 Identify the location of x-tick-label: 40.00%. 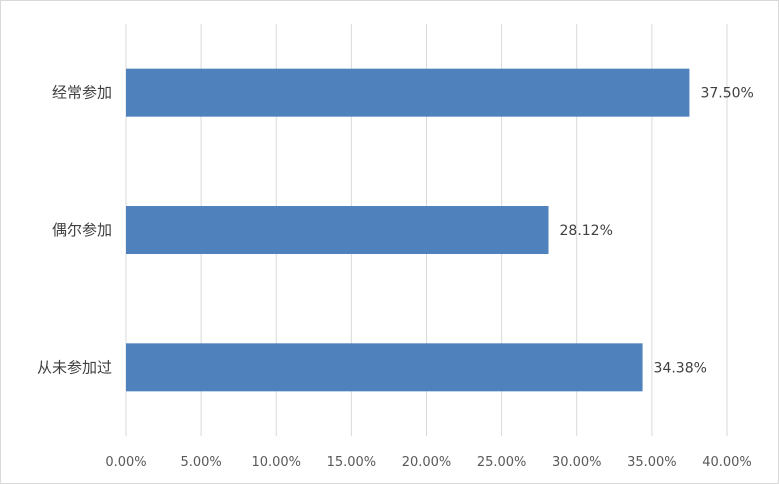
(727, 462).